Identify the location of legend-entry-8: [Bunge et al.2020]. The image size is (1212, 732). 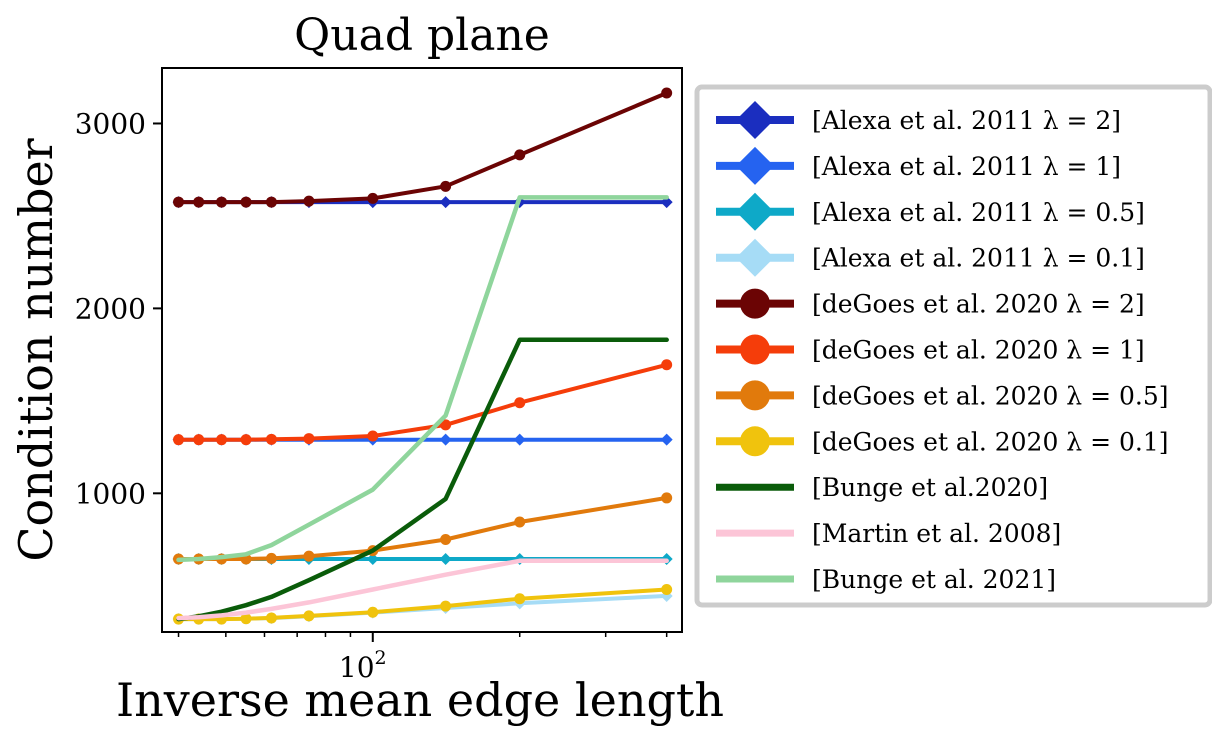
(882, 487).